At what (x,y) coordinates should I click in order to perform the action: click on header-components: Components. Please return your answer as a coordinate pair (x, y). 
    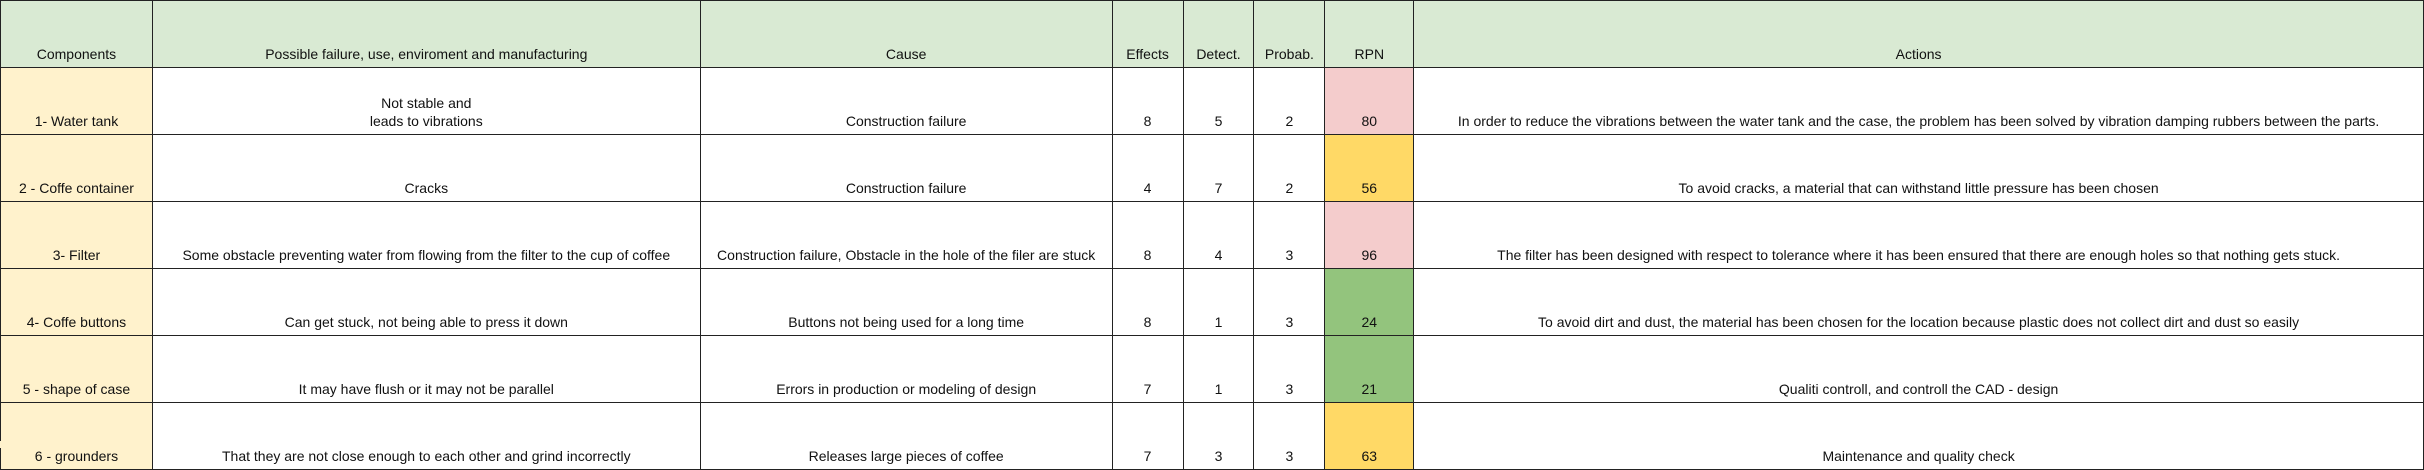
    Looking at the image, I should click on (77, 34).